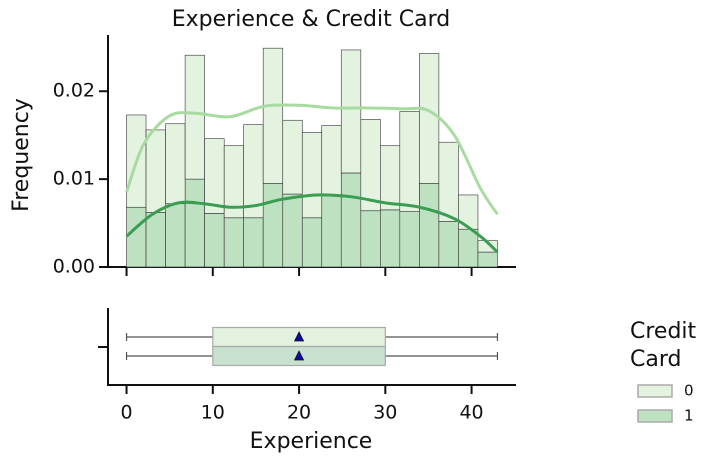  I want to click on y-tick-label: 0.02, so click(74, 91).